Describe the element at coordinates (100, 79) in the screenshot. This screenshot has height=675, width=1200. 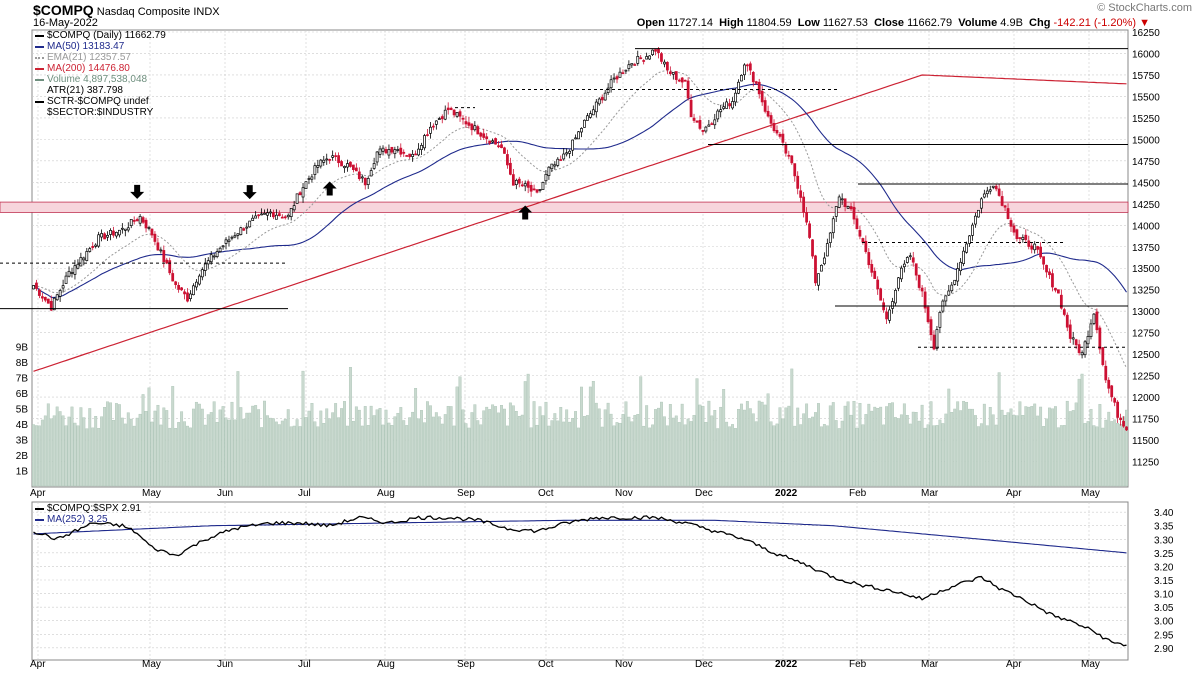
I see `legend-item: Volume 4,897,538,048` at that location.